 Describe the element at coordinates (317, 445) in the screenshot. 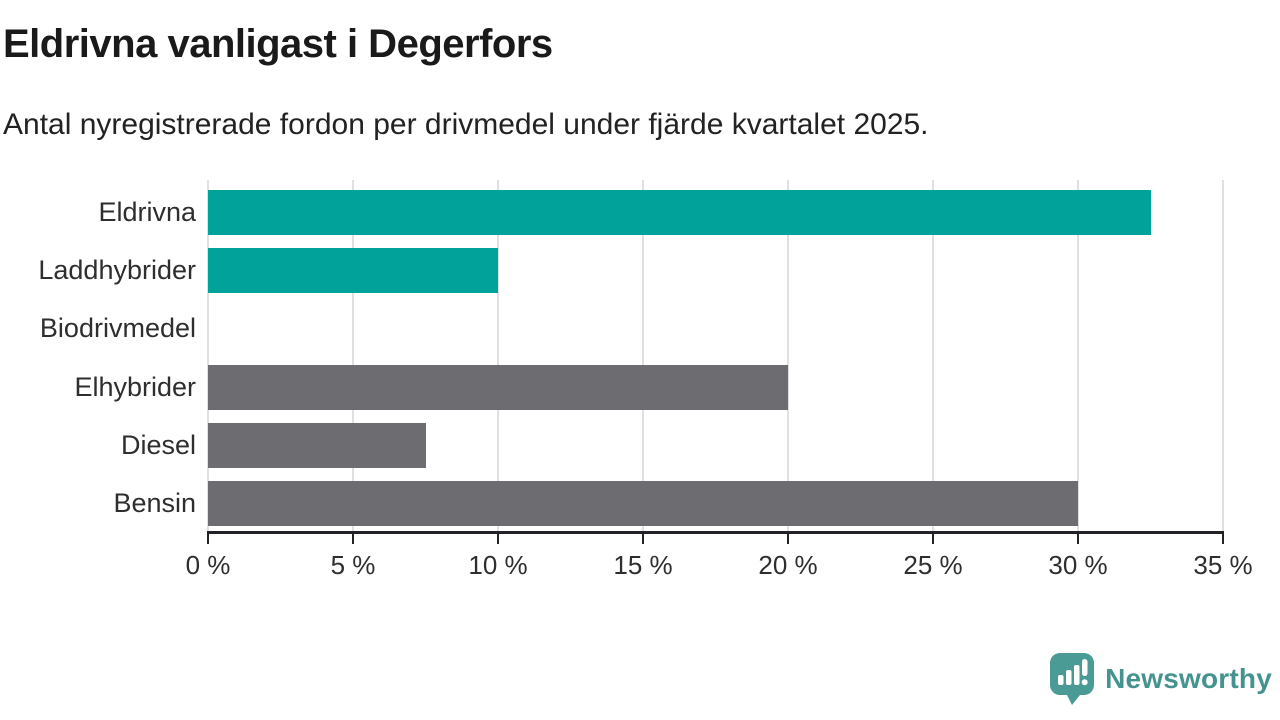

I see `bar-diesel` at that location.